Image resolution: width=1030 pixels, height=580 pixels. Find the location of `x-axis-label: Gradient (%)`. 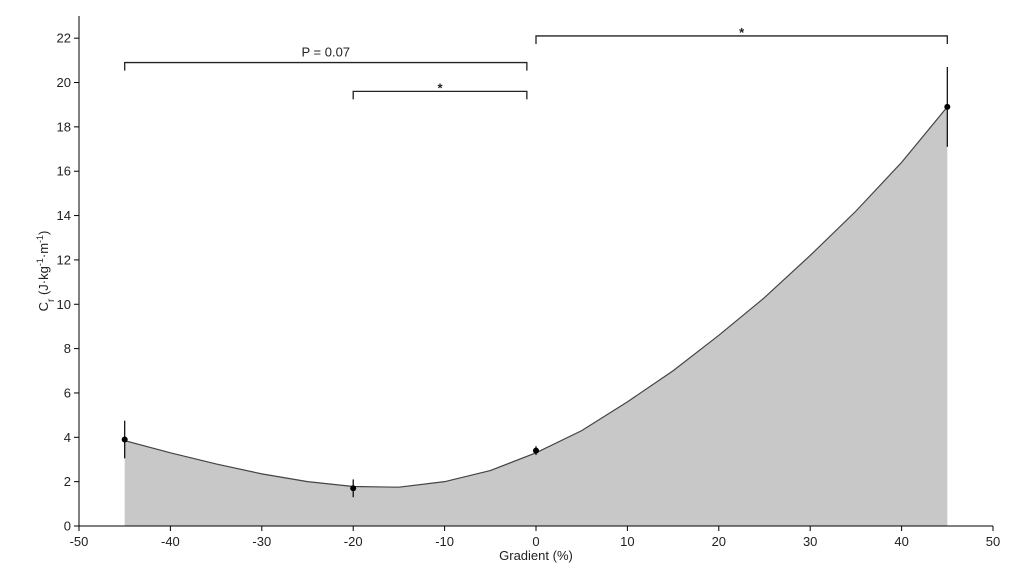

x-axis-label: Gradient (%) is located at coordinates (536, 555).